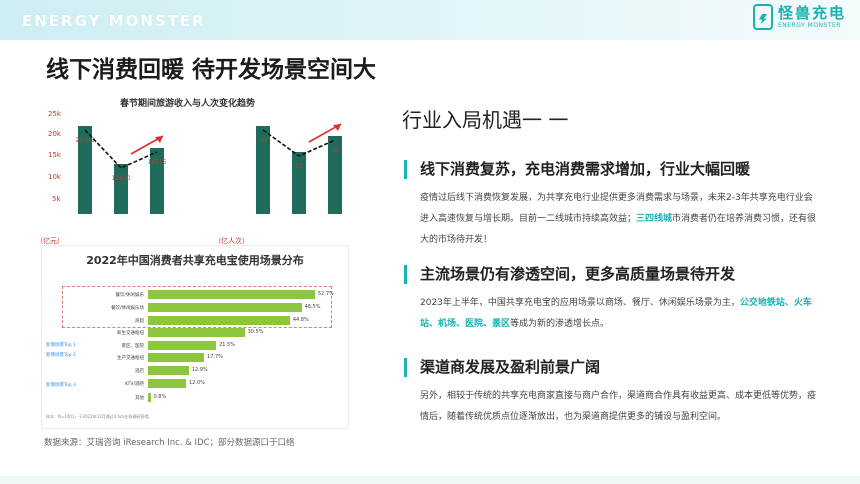 This screenshot has width=860, height=484. Describe the element at coordinates (133, 346) in the screenshot. I see `scene-bar-label: 景区、医院` at that location.